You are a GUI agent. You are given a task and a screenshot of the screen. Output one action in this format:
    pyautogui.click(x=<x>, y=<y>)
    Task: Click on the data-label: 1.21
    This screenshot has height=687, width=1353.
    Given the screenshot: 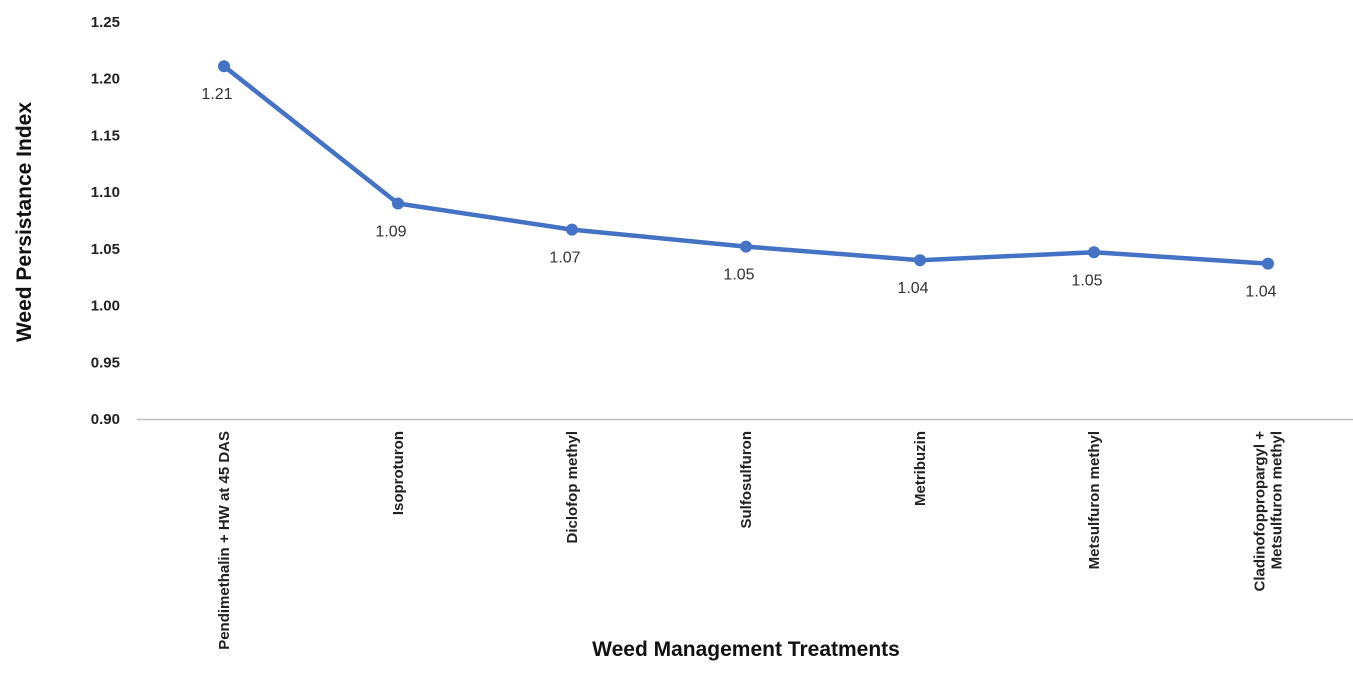 What is the action you would take?
    pyautogui.click(x=216, y=94)
    